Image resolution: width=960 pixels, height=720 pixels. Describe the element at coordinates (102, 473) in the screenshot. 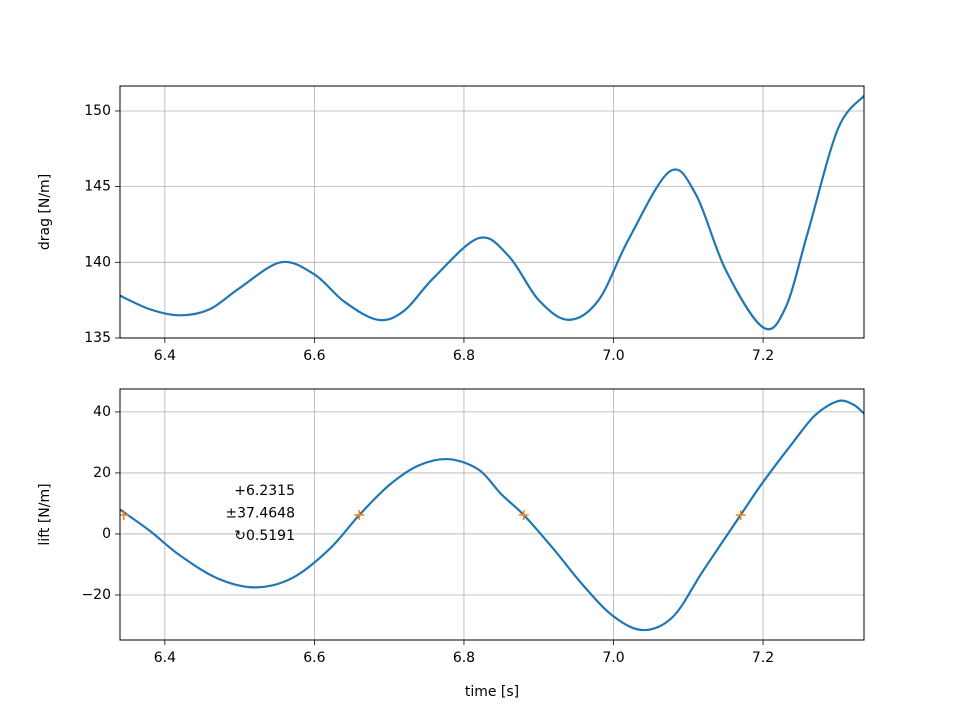

I see `y-tick-label: 20` at that location.